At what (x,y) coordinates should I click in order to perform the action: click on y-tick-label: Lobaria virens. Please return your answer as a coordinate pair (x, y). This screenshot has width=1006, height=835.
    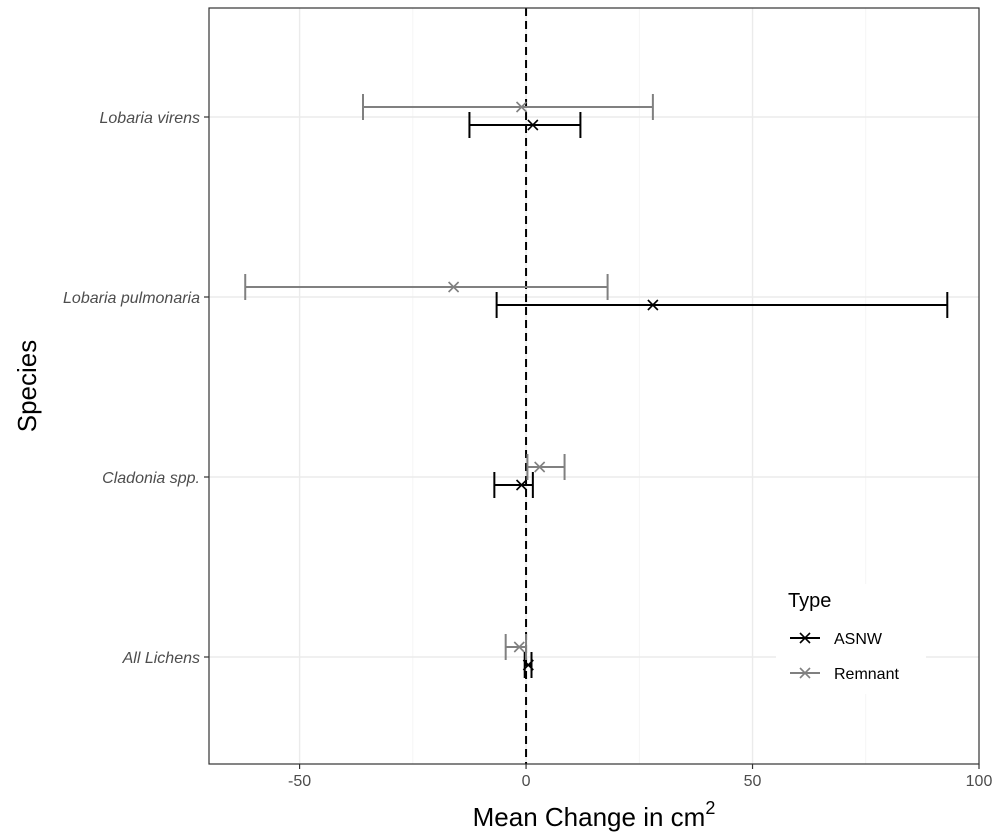
    Looking at the image, I should click on (150, 118).